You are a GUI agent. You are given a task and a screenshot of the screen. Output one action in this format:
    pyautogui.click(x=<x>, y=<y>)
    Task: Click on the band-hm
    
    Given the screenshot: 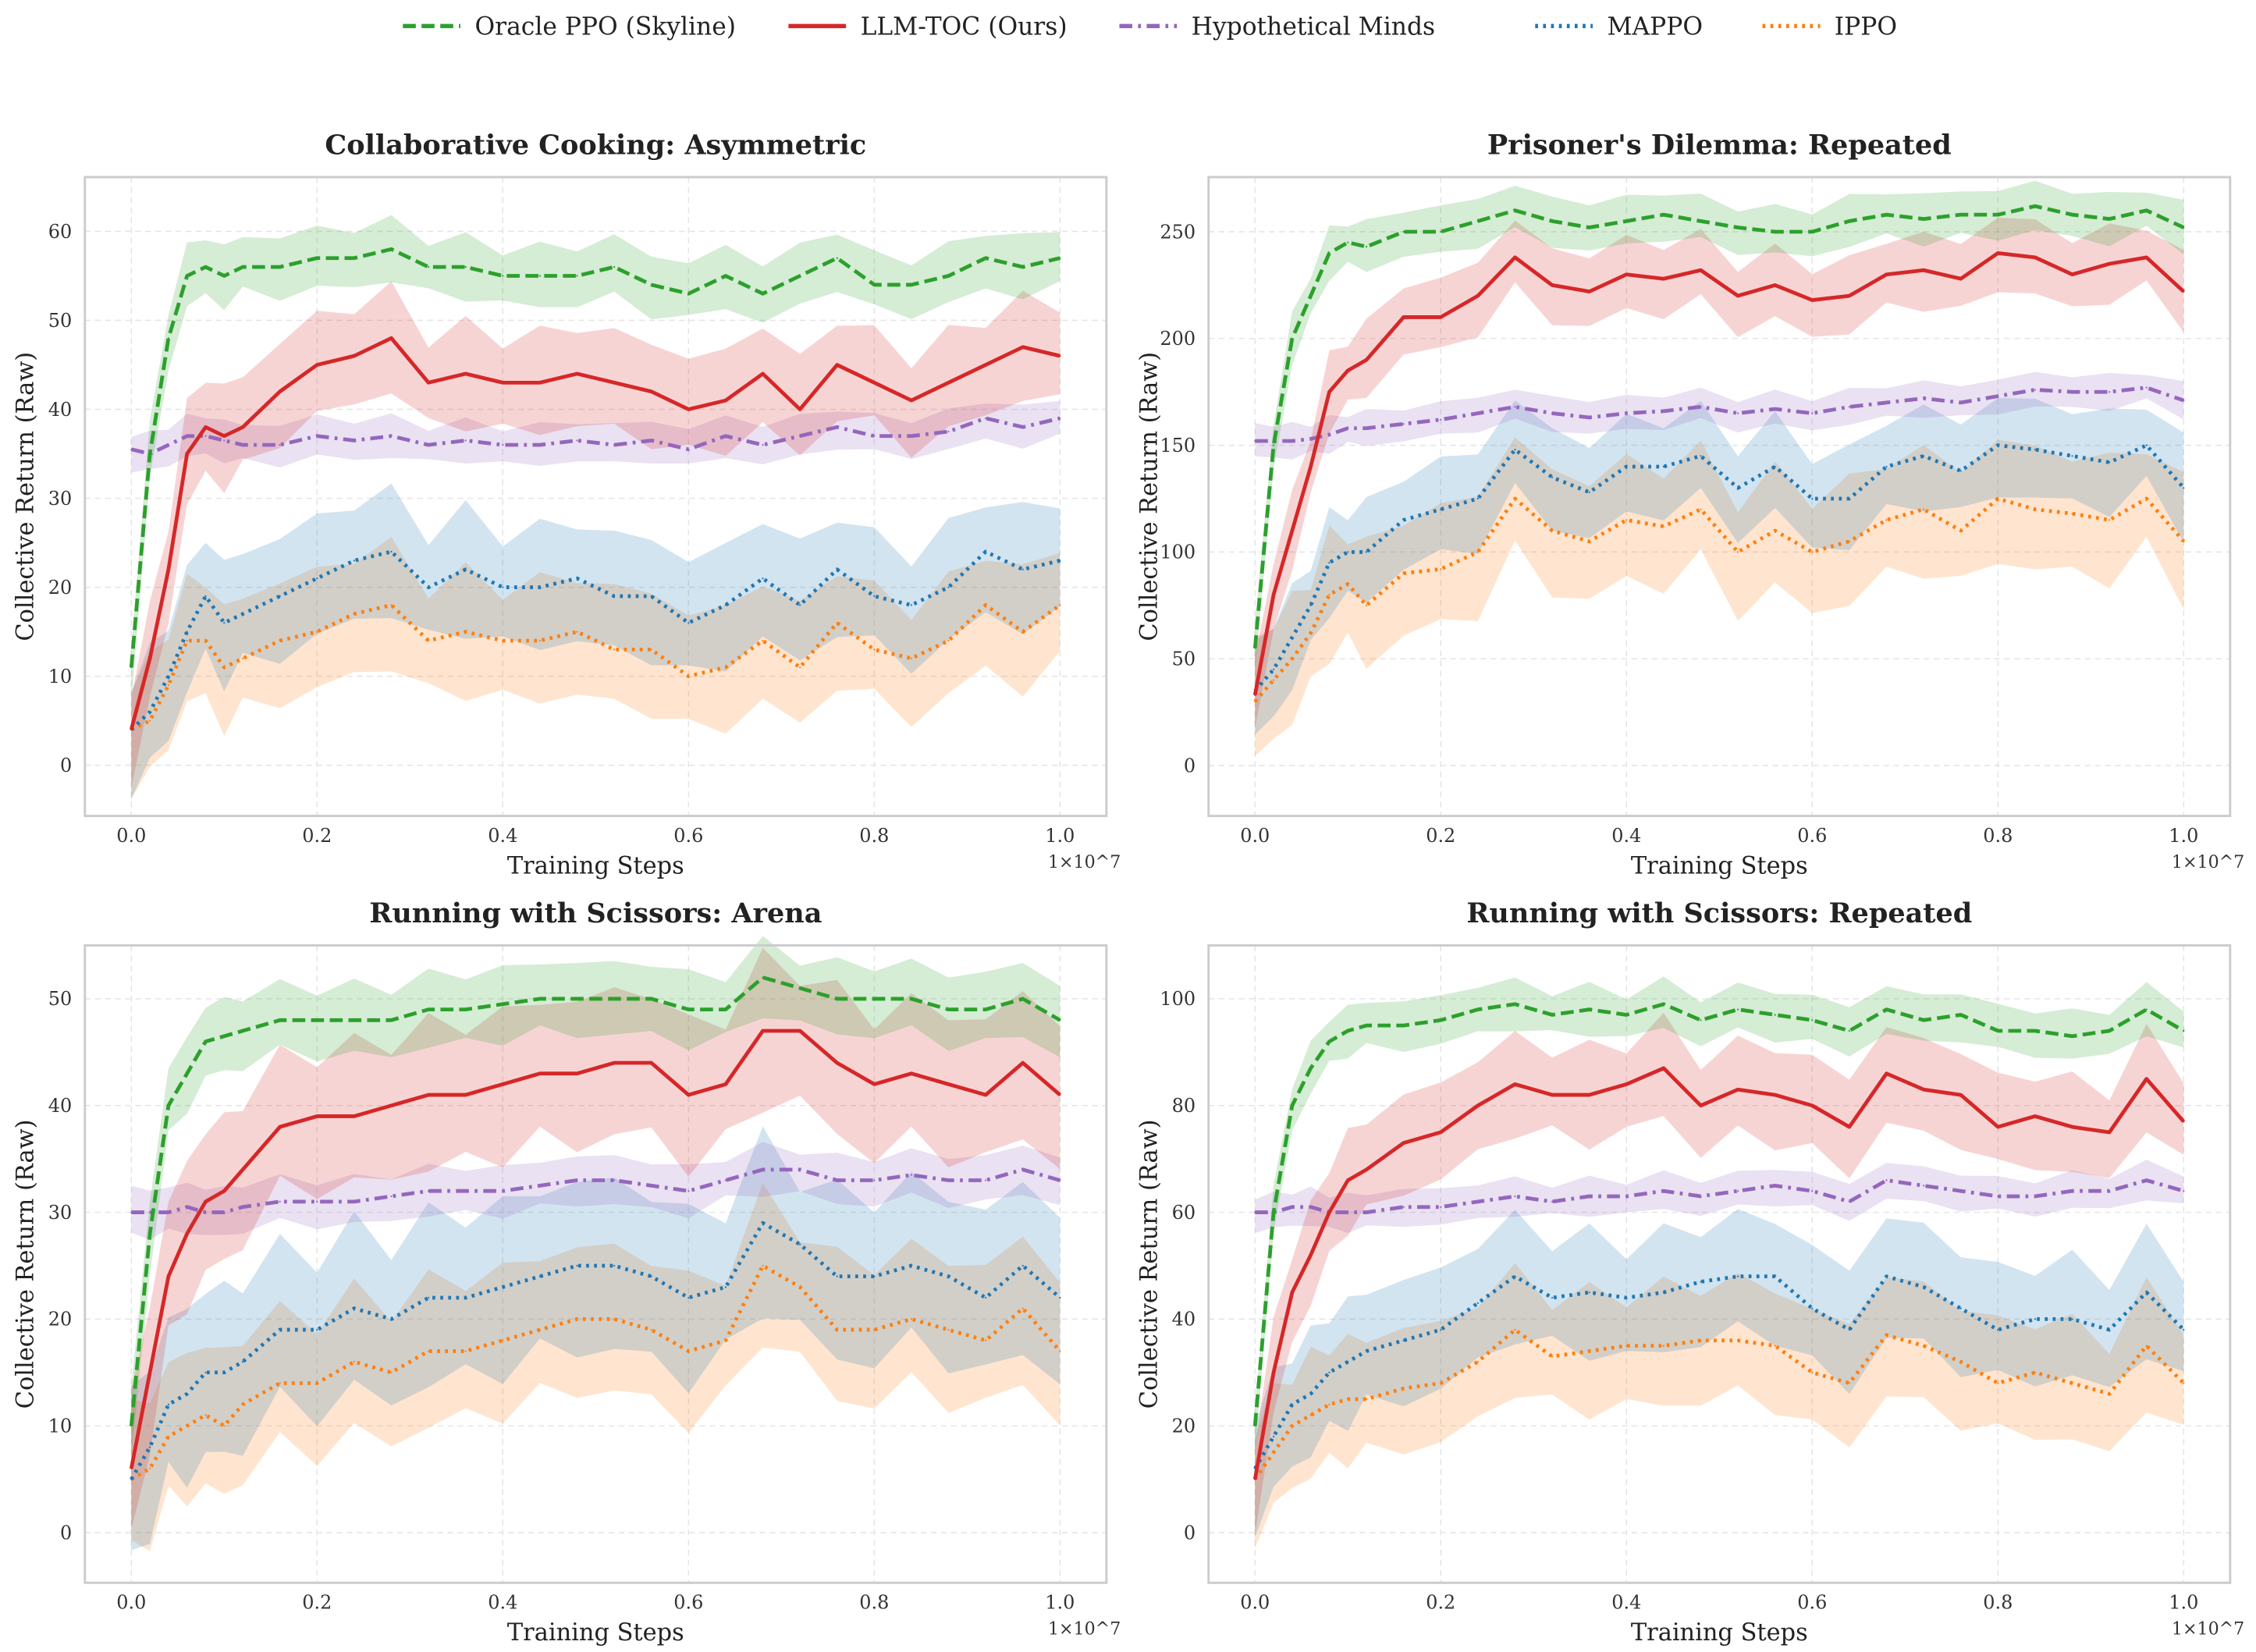 What is the action you would take?
    pyautogui.click(x=595, y=1191)
    